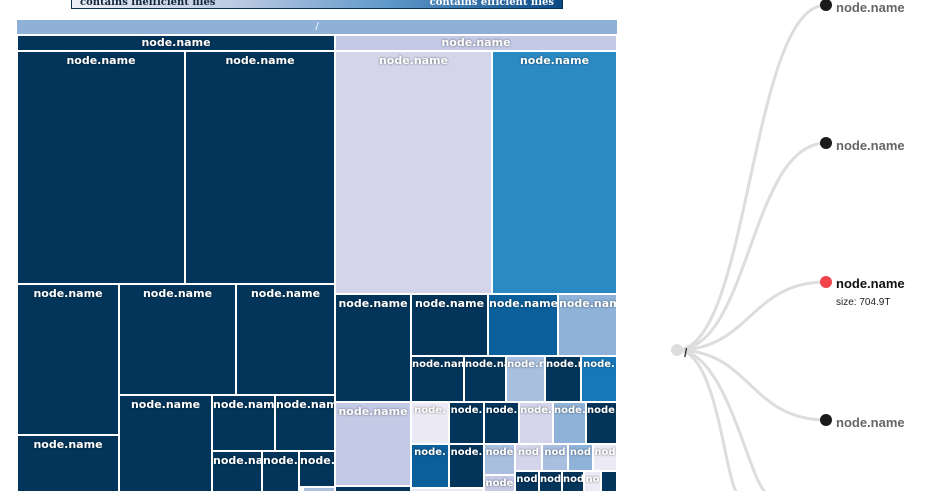 The image size is (934, 491). What do you see at coordinates (491, 4) in the screenshot?
I see `legend-efficient-label: contains efficient files` at bounding box center [491, 4].